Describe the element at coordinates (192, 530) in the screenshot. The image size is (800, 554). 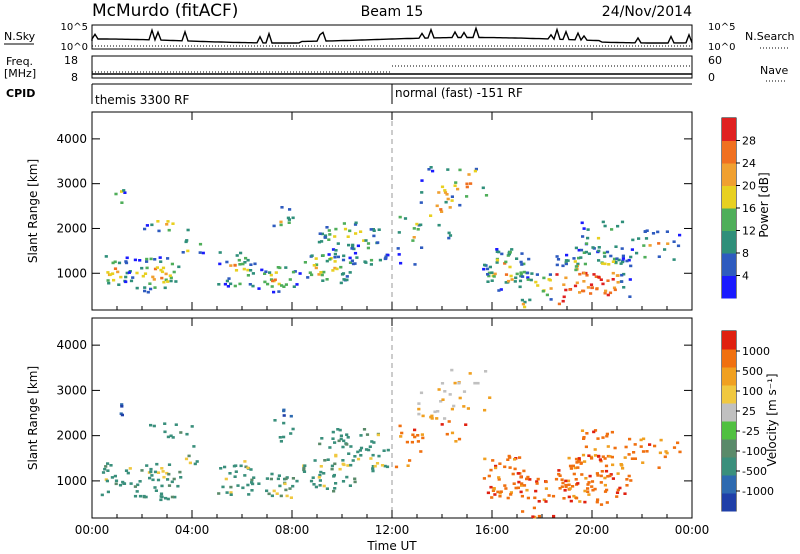
I see `velocity-xtick-label: 04:00` at that location.